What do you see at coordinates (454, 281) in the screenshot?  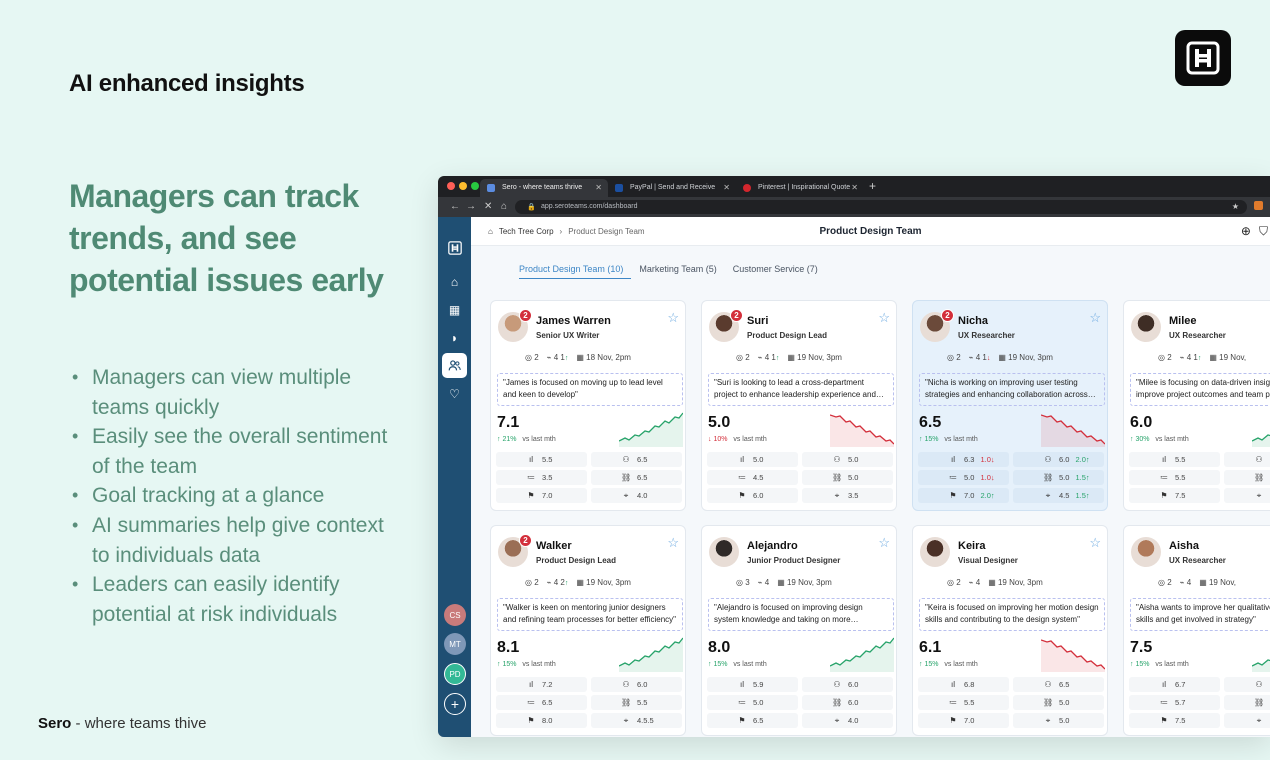 I see `home-icon: ⌂` at bounding box center [454, 281].